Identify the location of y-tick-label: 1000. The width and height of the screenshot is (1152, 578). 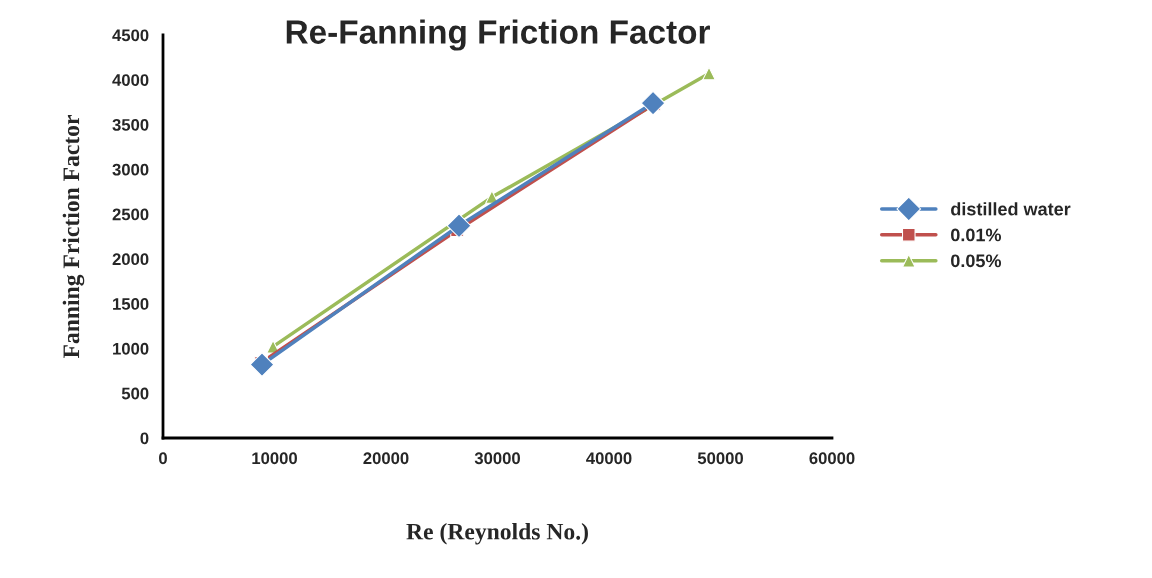
(131, 348).